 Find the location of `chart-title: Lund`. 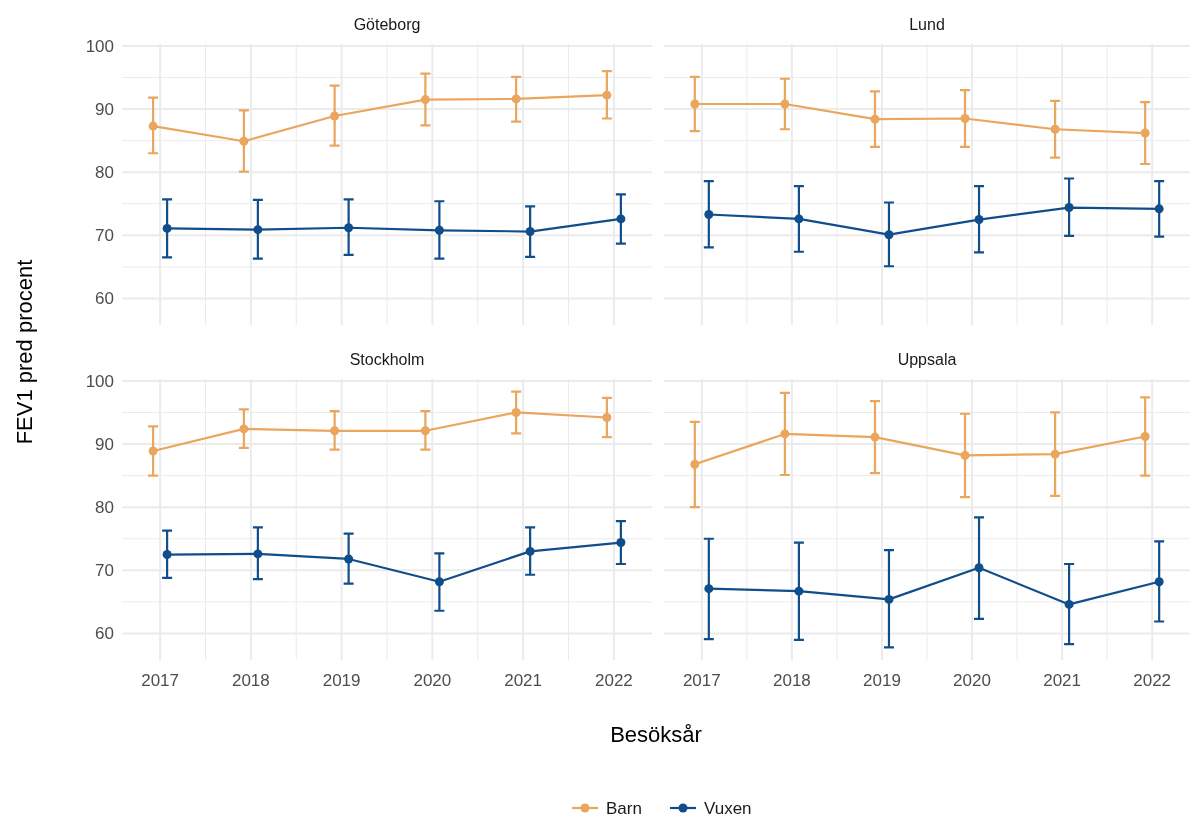

chart-title: Lund is located at coordinates (927, 24).